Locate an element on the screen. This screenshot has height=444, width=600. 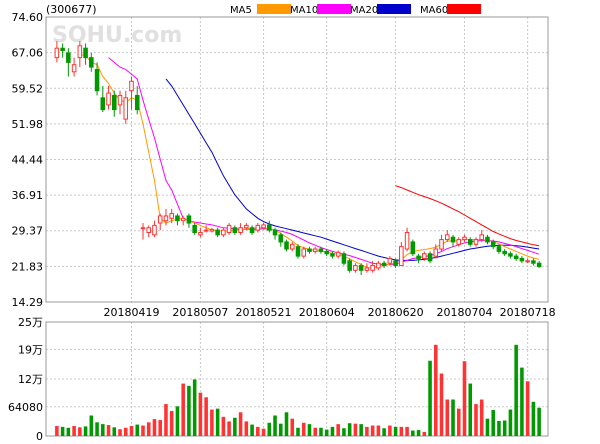
ma60-line is located at coordinates (467, 216).